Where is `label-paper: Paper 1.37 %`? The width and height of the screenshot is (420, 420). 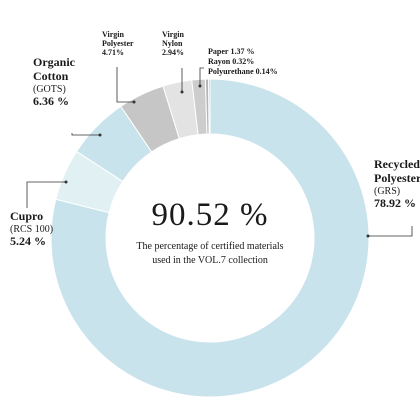
label-paper: Paper 1.37 % is located at coordinates (231, 51).